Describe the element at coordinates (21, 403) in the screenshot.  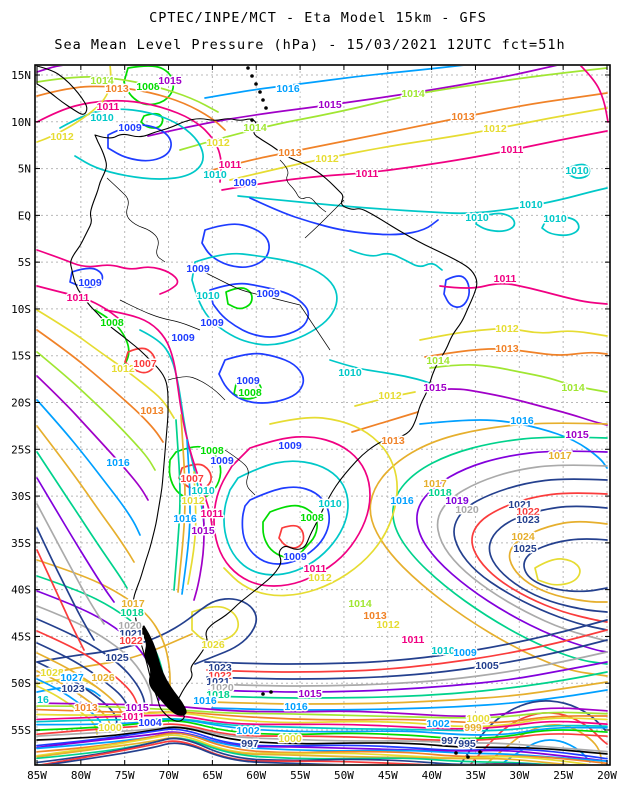
I see `lat-tick-label: 20S` at that location.